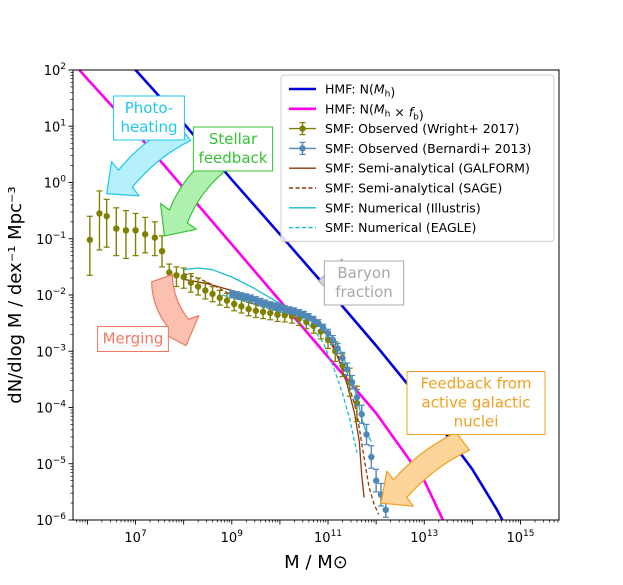 The image size is (623, 585). I want to click on annotation-agn-label-2: nuclei, so click(476, 422).